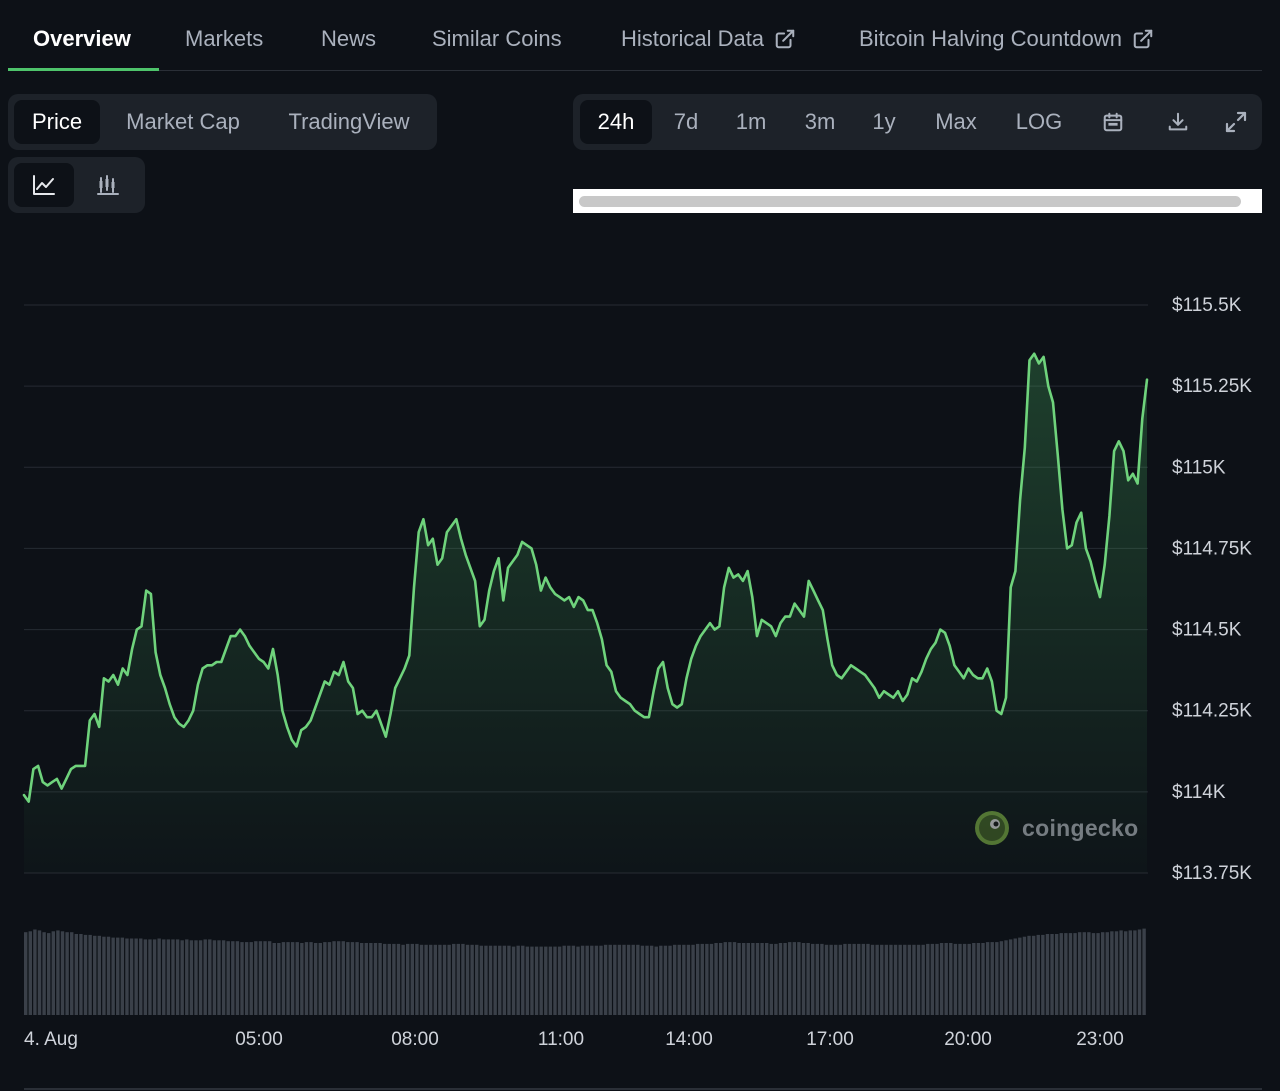  Describe the element at coordinates (44, 185) in the screenshot. I see `line-chart-button` at that location.